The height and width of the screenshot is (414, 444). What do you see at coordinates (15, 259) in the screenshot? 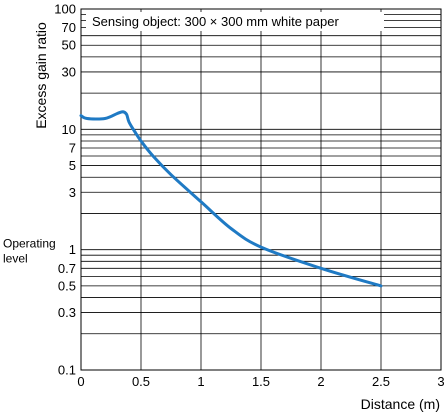
I see `operating-level-label-line2: level` at bounding box center [15, 259].